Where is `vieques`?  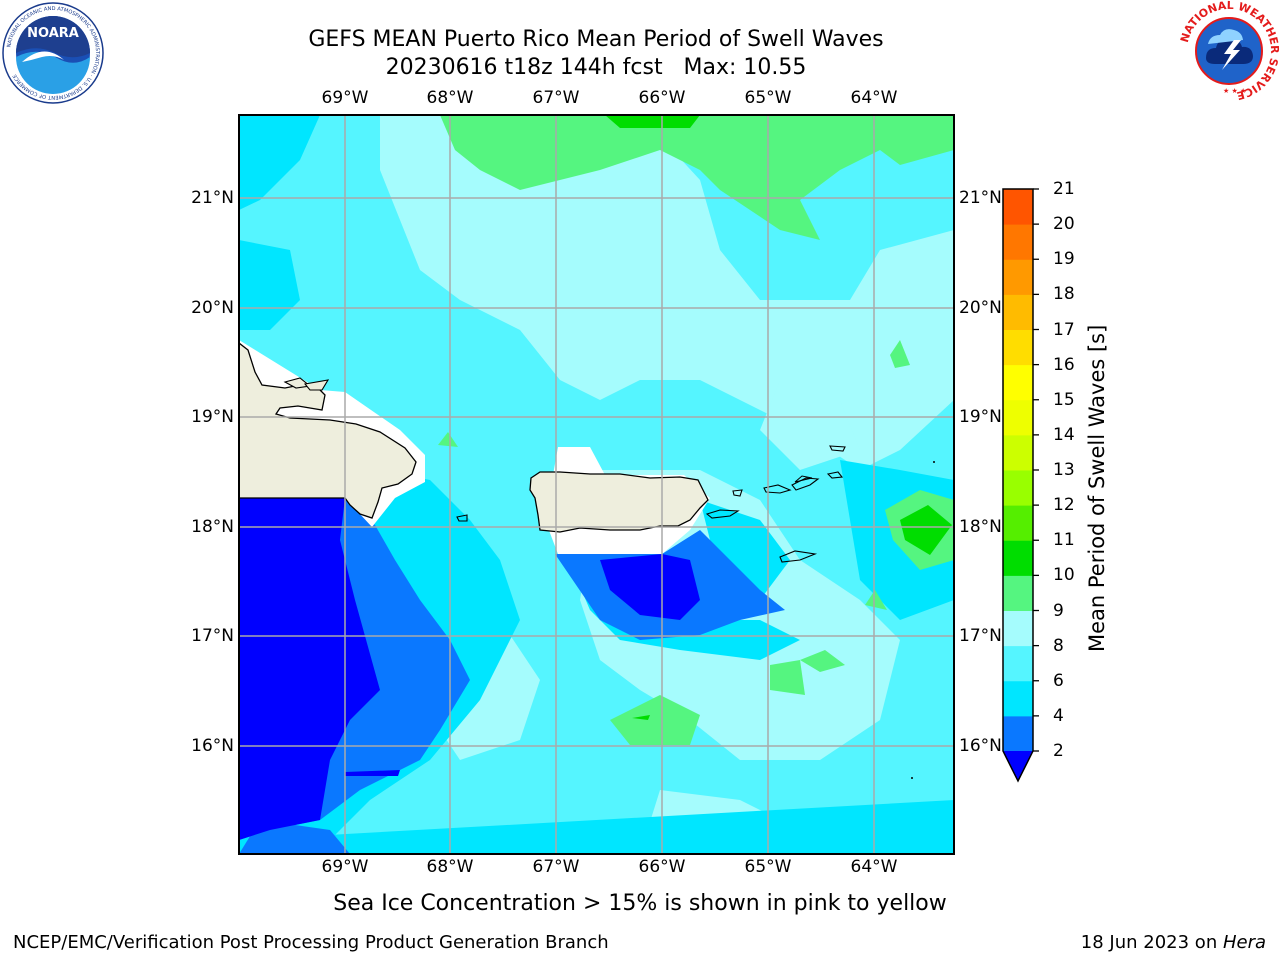 vieques is located at coordinates (722, 514).